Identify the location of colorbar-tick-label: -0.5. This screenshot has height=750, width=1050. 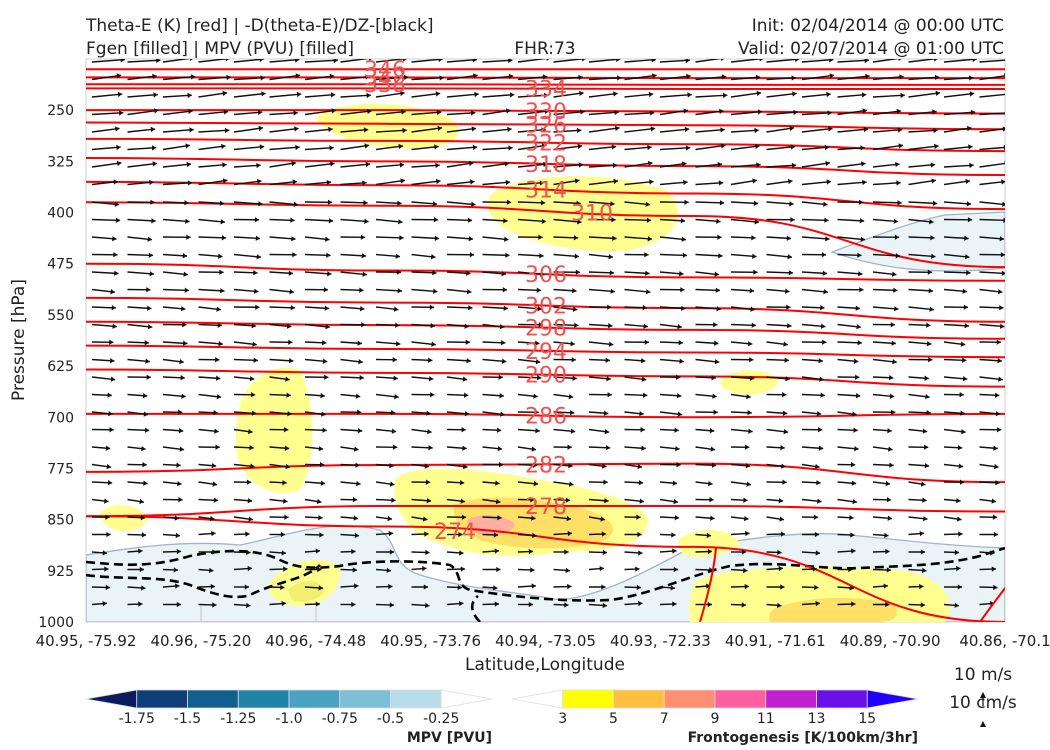
(390, 719).